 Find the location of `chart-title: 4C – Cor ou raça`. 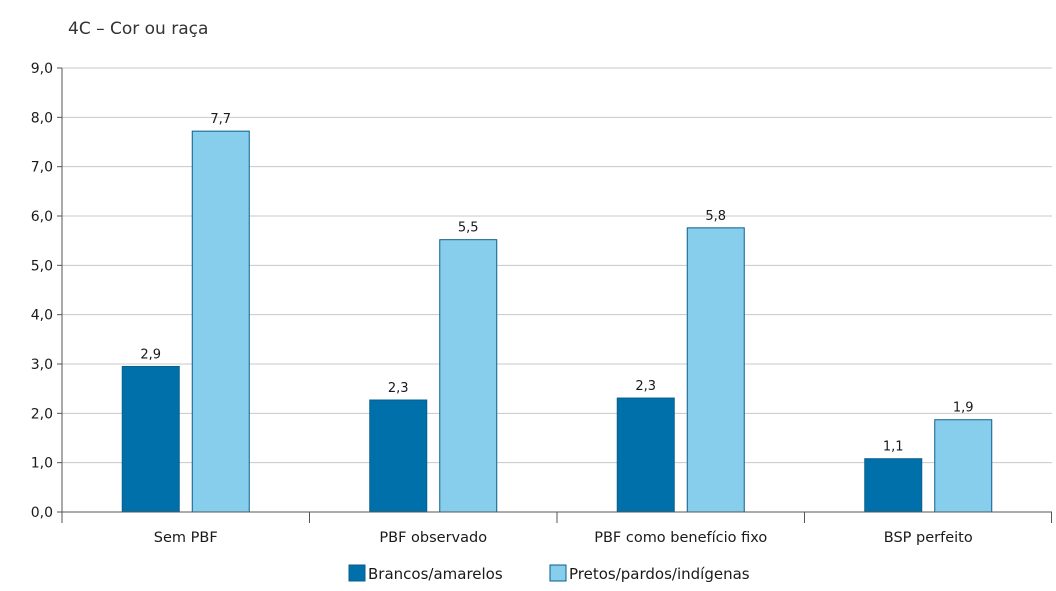

chart-title: 4C – Cor ou raça is located at coordinates (138, 29).